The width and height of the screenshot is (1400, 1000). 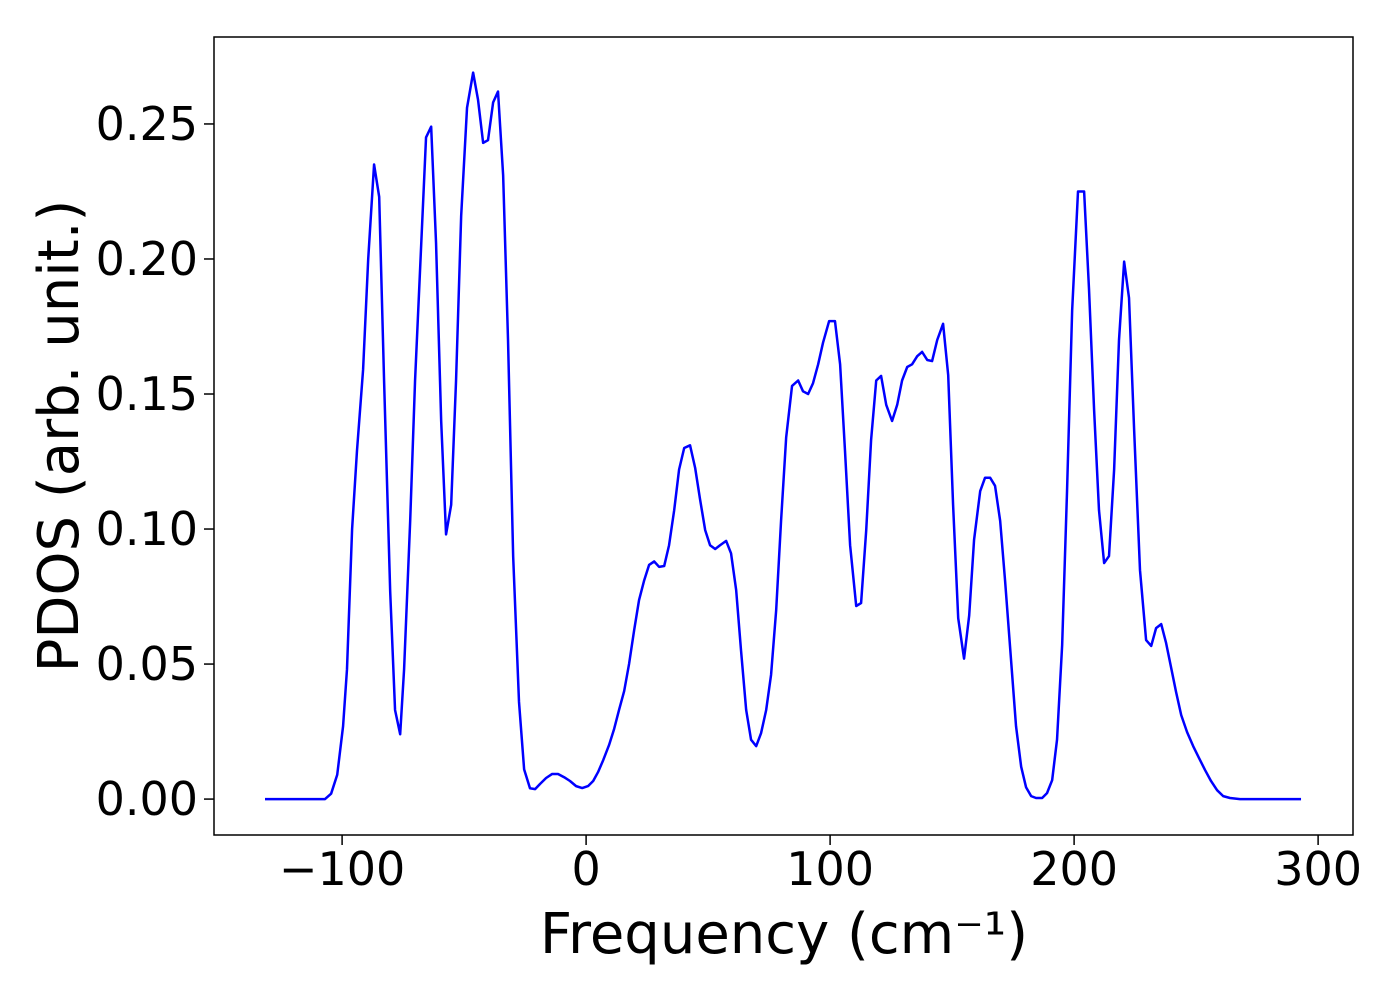 What do you see at coordinates (784, 934) in the screenshot?
I see `x-axis-label: Frequency (cm⁻¹)` at bounding box center [784, 934].